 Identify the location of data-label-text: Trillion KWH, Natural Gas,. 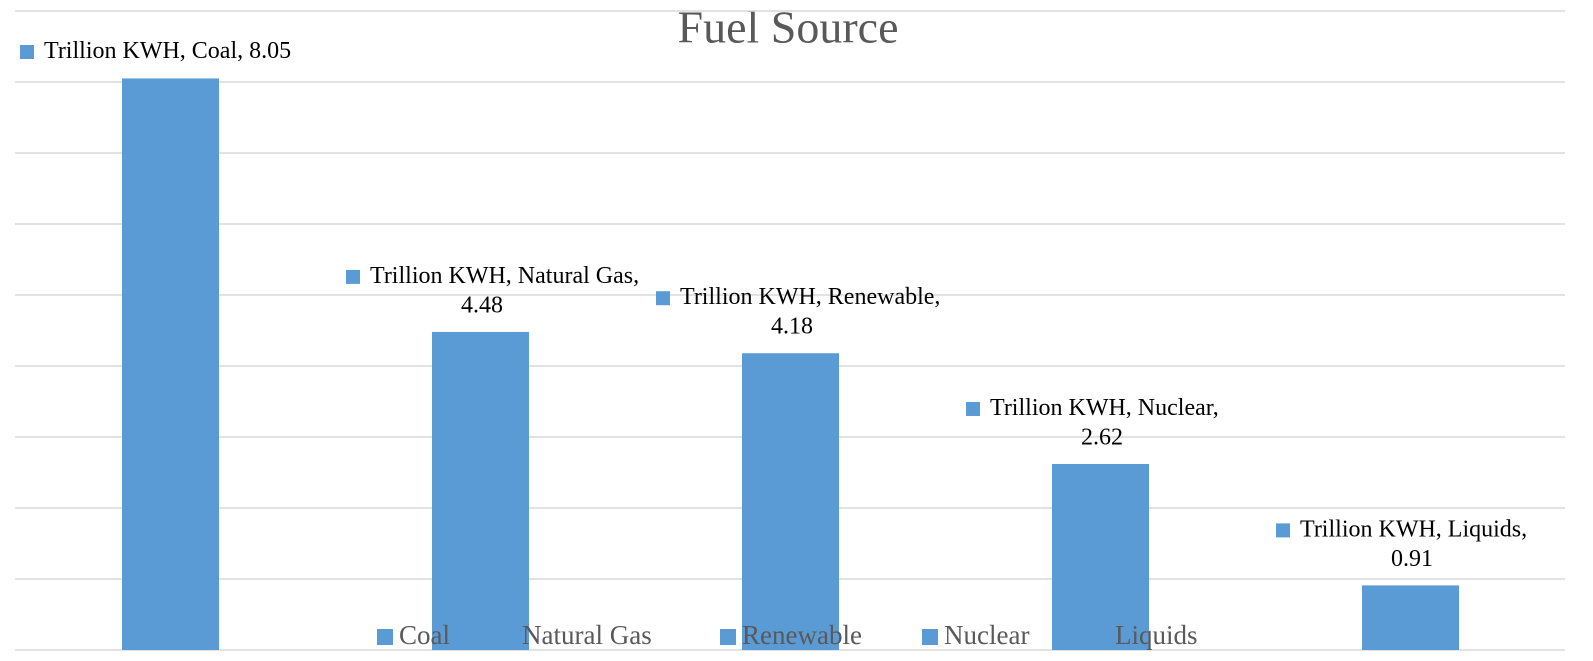
(504, 275).